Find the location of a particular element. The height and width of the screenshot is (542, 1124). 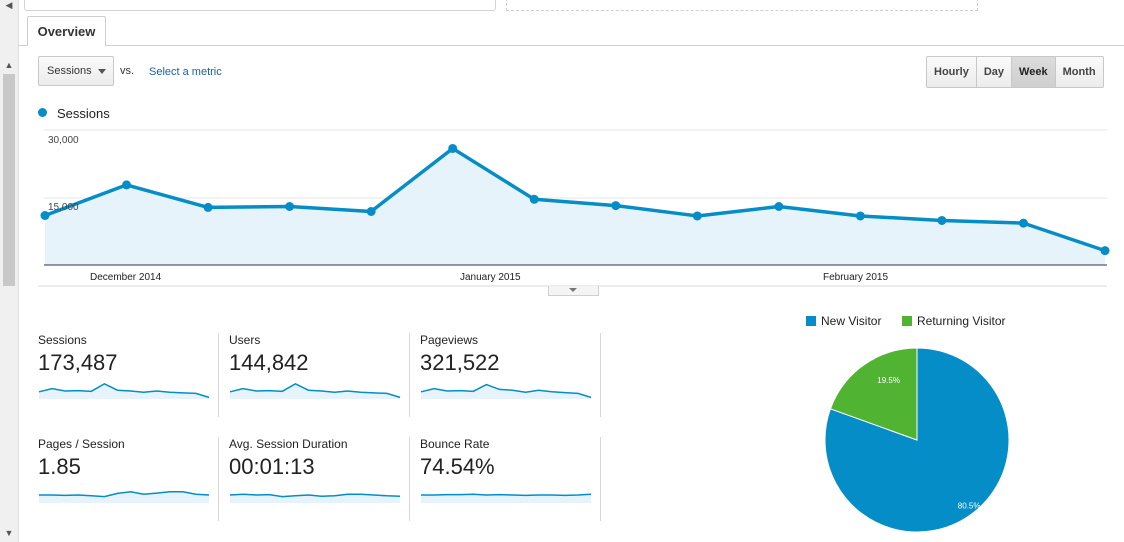

scorecard-avg-session-duration: Avg. Session Duration 00:01:13 is located at coordinates (319, 479).